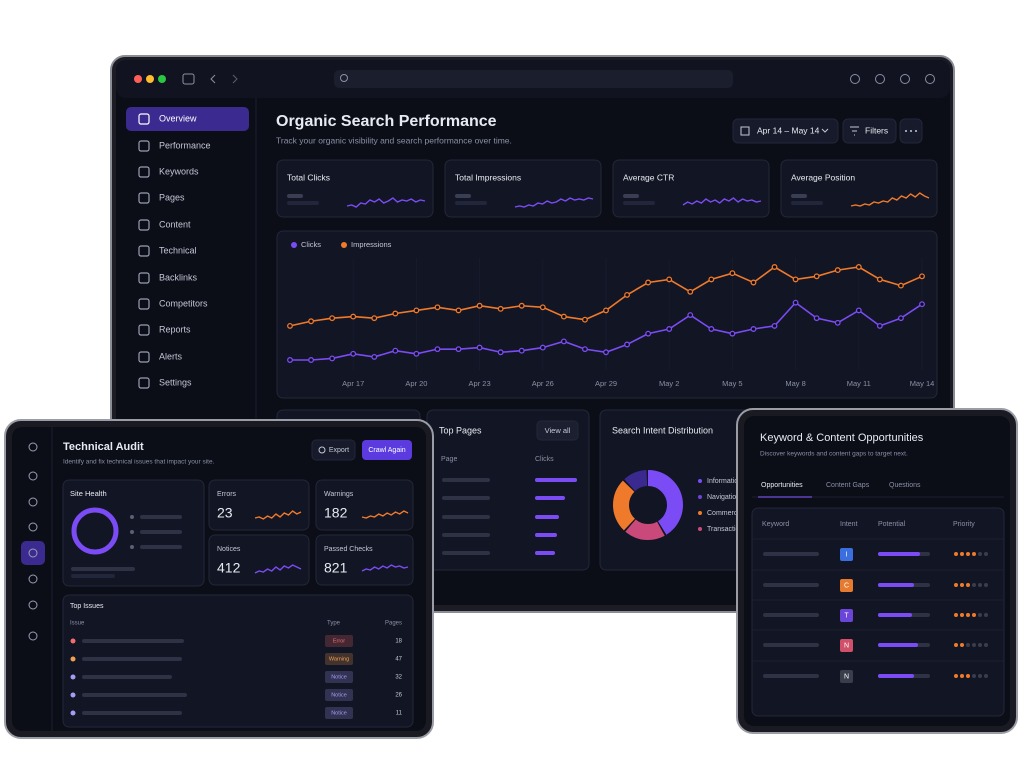 This screenshot has height=768, width=1024. I want to click on issue-dot, so click(73, 695).